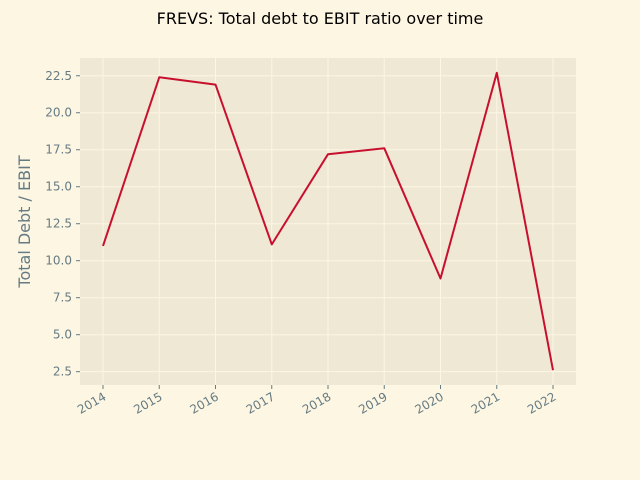 Image resolution: width=640 pixels, height=480 pixels. What do you see at coordinates (58, 187) in the screenshot?
I see `y-tick-label: 15.0` at bounding box center [58, 187].